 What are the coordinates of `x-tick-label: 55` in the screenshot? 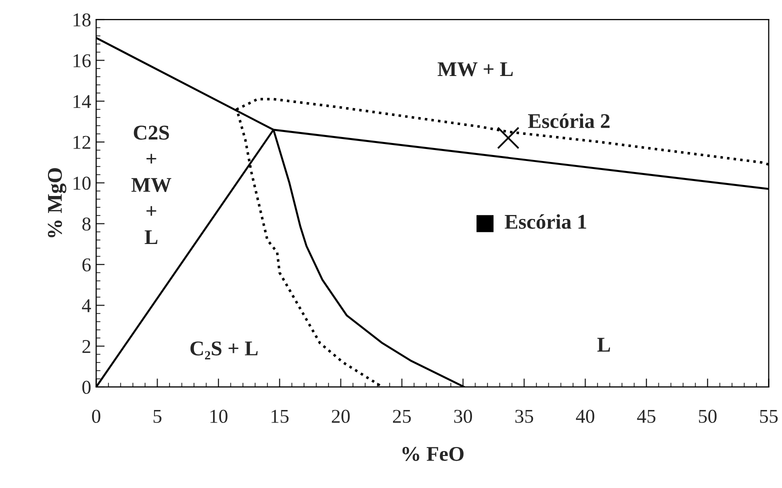 It's located at (769, 416).